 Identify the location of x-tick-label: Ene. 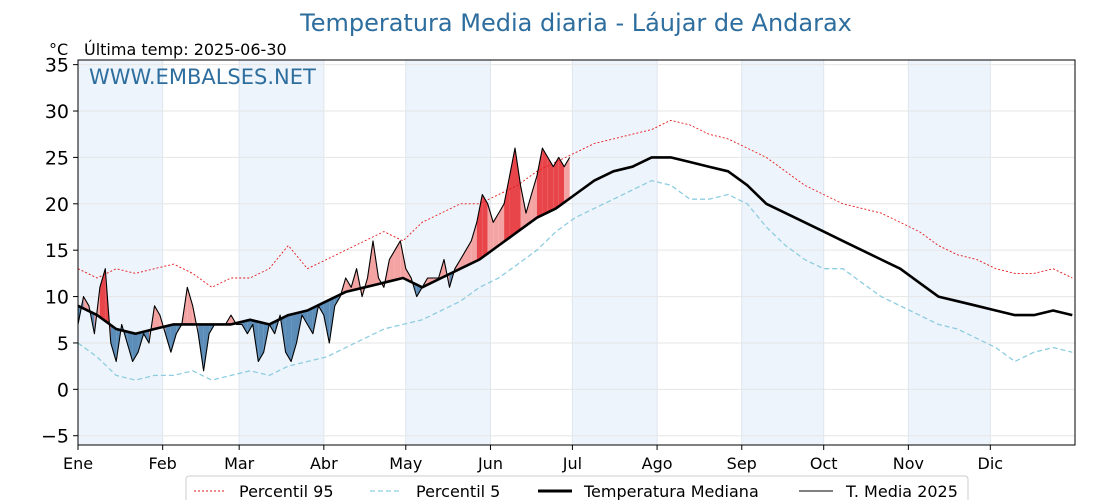
(78, 463).